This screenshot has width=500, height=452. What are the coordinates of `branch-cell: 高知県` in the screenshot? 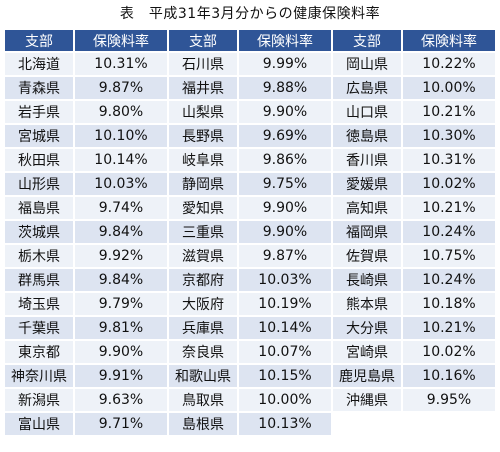 It's located at (367, 208).